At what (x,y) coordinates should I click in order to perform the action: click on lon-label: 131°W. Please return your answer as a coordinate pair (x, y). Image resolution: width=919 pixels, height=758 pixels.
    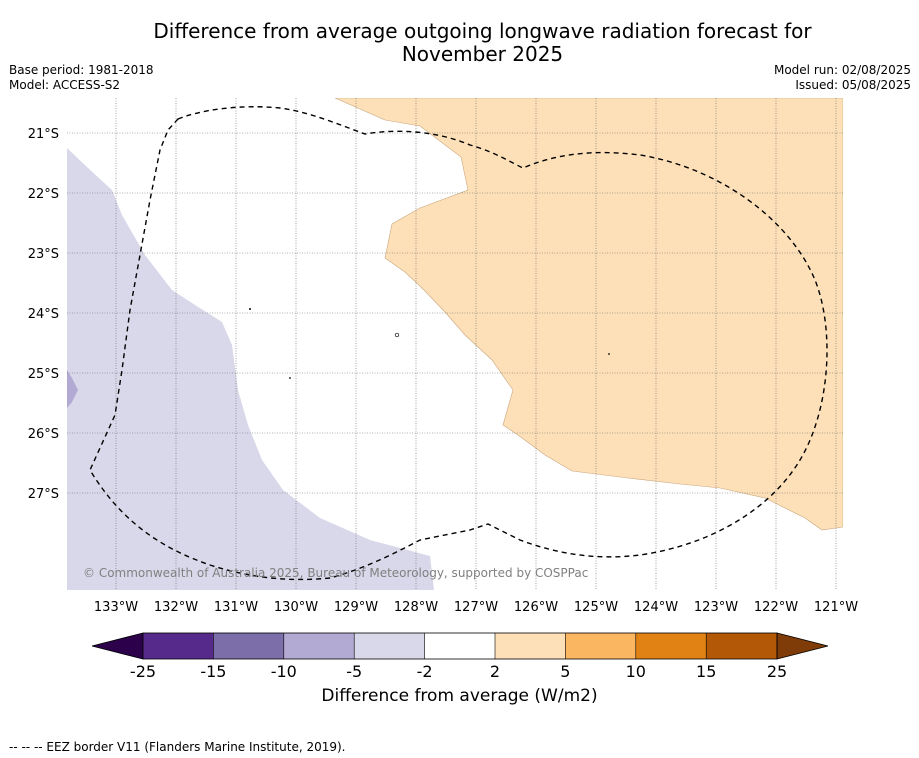
    Looking at the image, I should click on (236, 607).